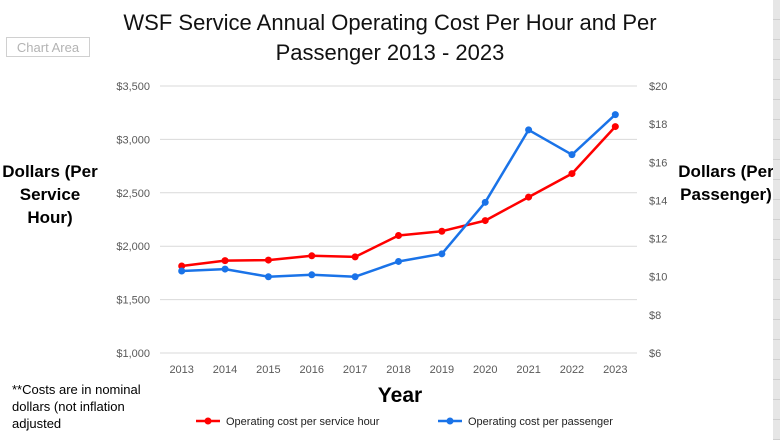 This screenshot has height=440, width=780. What do you see at coordinates (655, 316) in the screenshot?
I see `y-right-tick-label: $8` at bounding box center [655, 316].